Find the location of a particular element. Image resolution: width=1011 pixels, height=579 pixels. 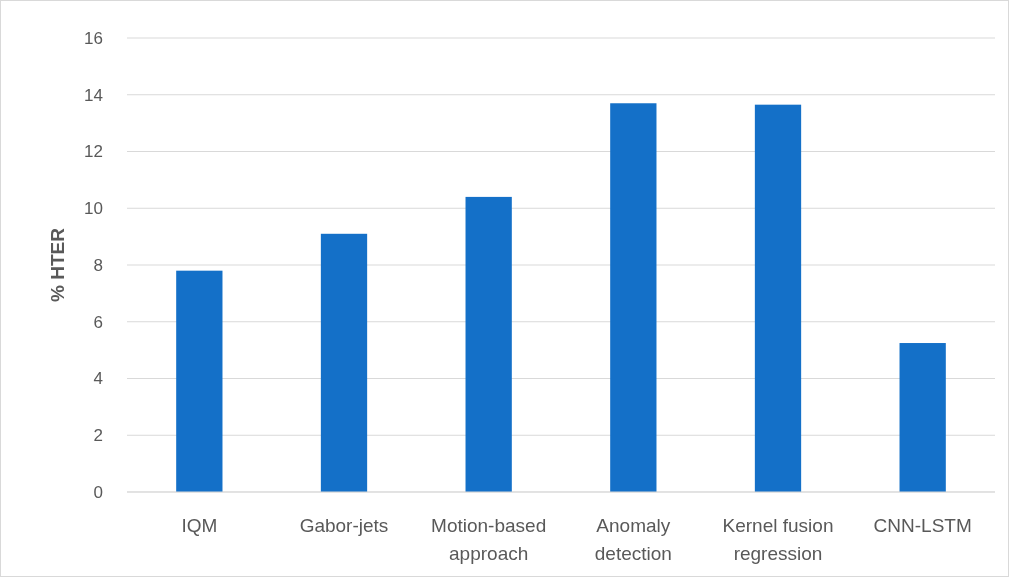

y-tick-label: 4 is located at coordinates (98, 379).